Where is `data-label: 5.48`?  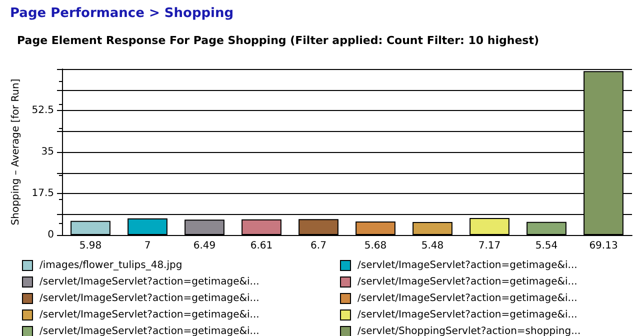 data-label: 5.48 is located at coordinates (432, 246).